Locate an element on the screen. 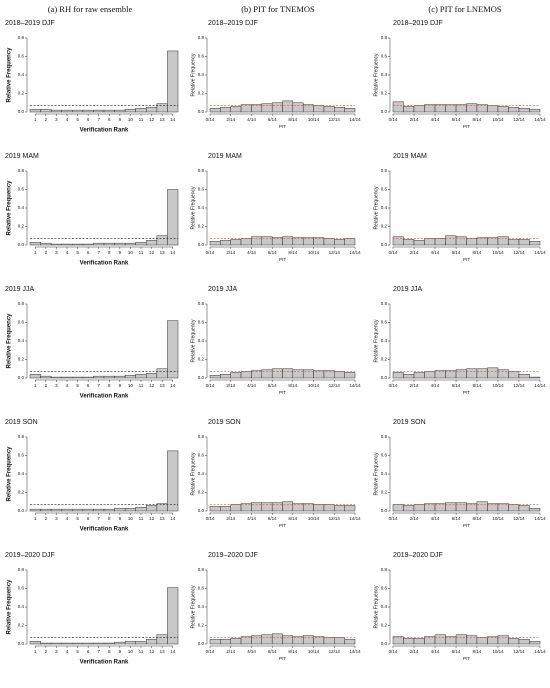 This screenshot has height=688, width=550. x-tick-label: 8/14 is located at coordinates (292, 651).